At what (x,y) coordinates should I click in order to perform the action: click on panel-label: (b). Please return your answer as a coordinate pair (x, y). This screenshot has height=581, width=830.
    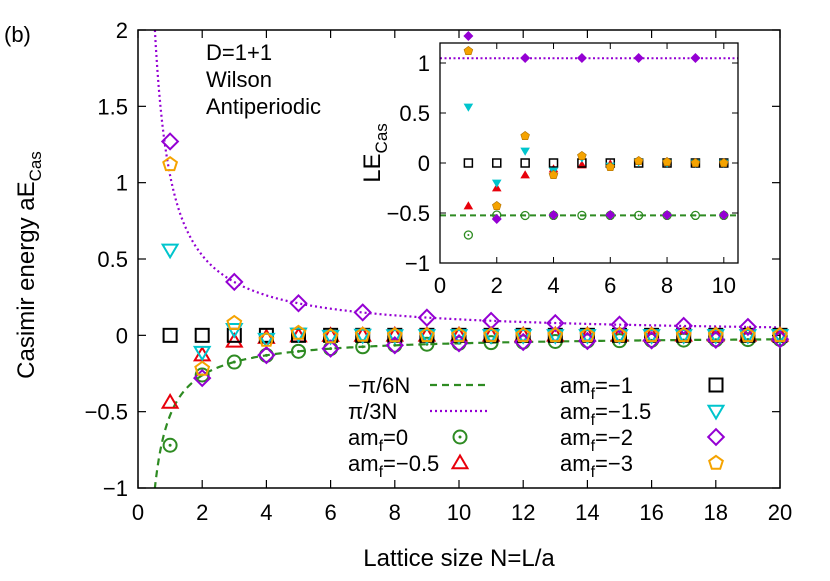
    Looking at the image, I should click on (17, 34).